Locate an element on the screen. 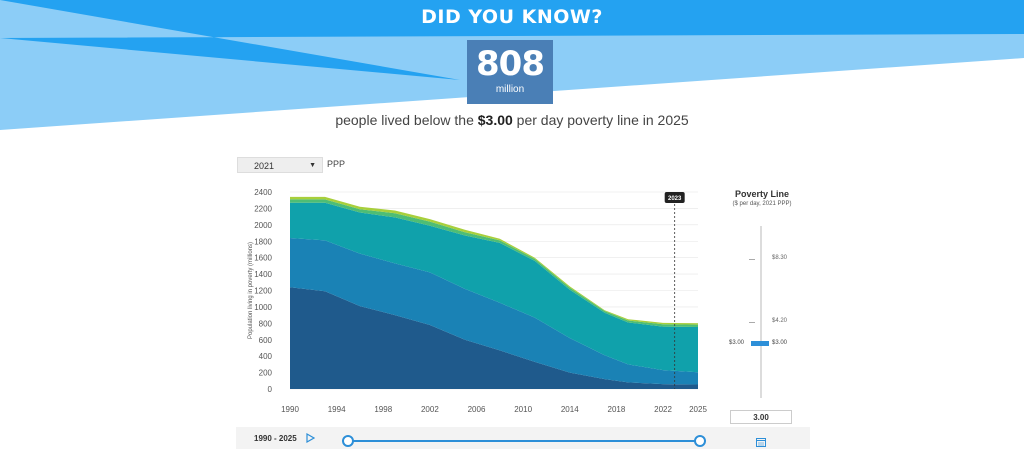  poverty-line-subtitle: ($ per day, 2021 PPP) is located at coordinates (762, 204).